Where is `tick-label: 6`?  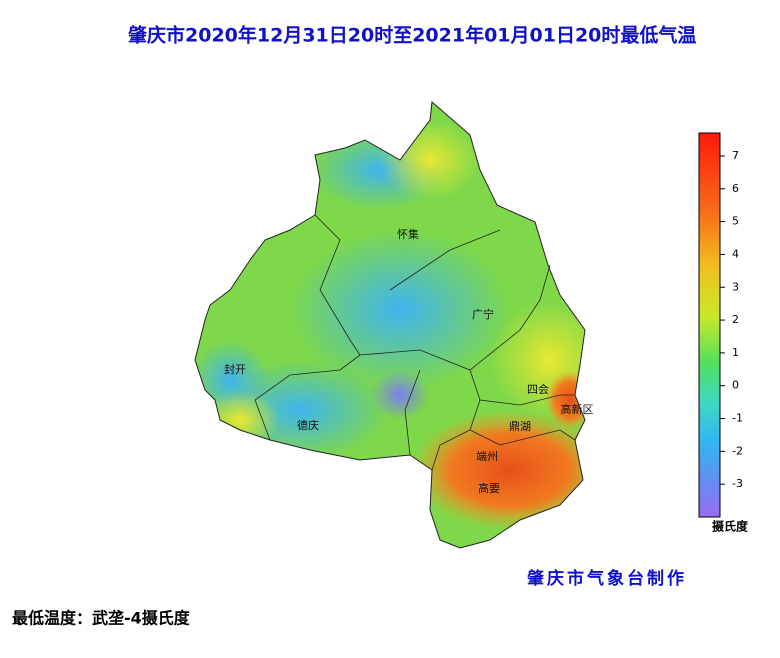
tick-label: 6 is located at coordinates (735, 188).